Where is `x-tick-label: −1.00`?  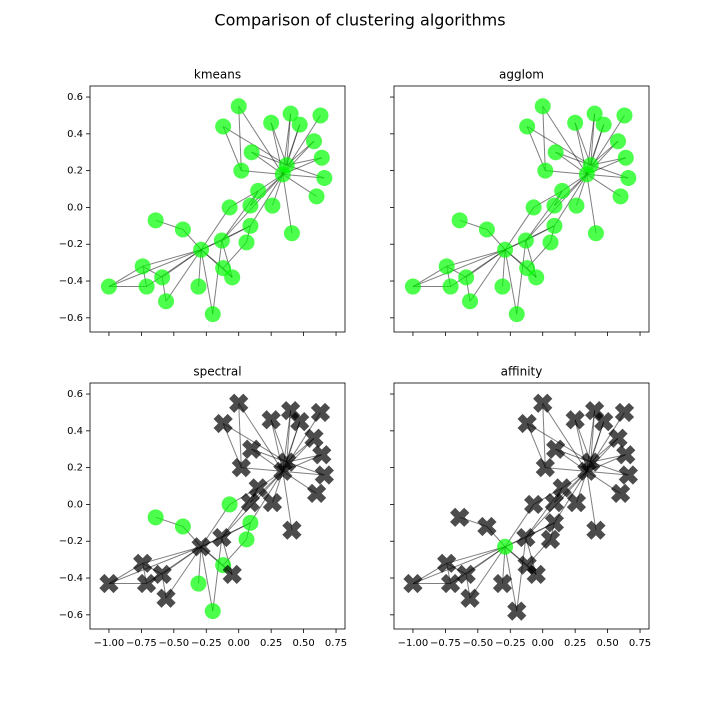 x-tick-label: −1.00 is located at coordinates (413, 643).